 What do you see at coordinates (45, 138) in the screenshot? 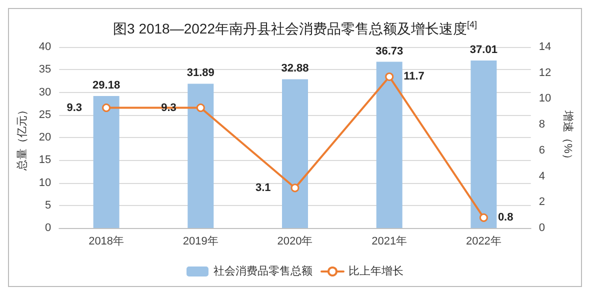
I see `y-tick-label: 20` at bounding box center [45, 138].